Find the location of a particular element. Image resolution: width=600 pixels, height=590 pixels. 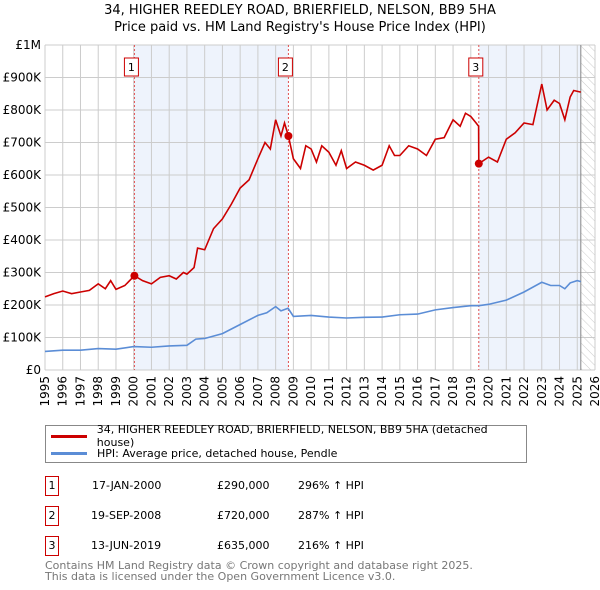

x-tick-label: 2018 is located at coordinates (453, 391).